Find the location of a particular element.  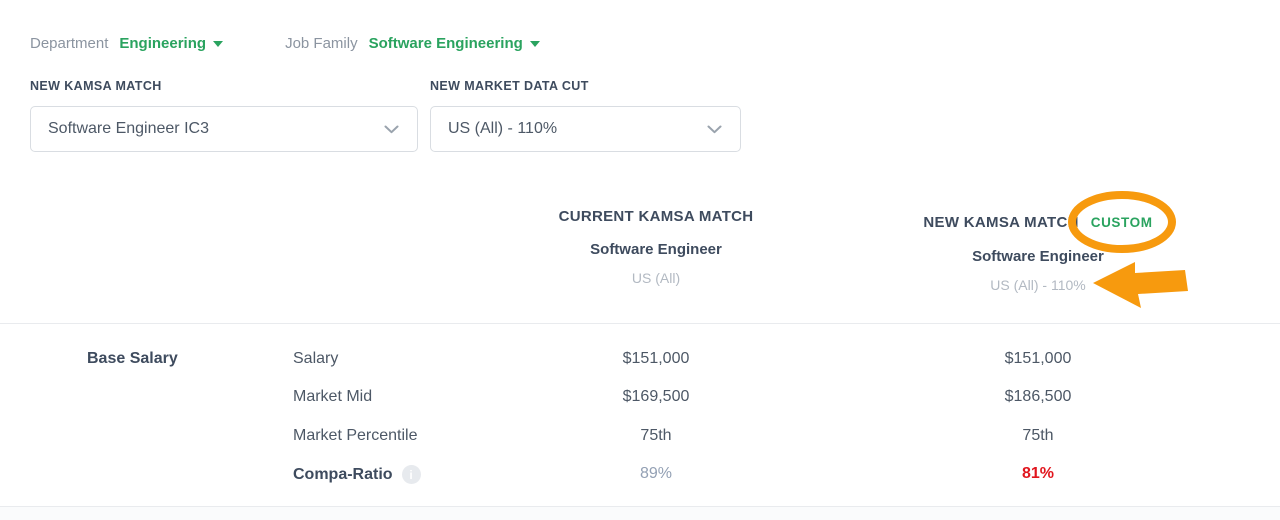

table-row: Base Salary Salary $151,000 $151,000 is located at coordinates (640, 361).